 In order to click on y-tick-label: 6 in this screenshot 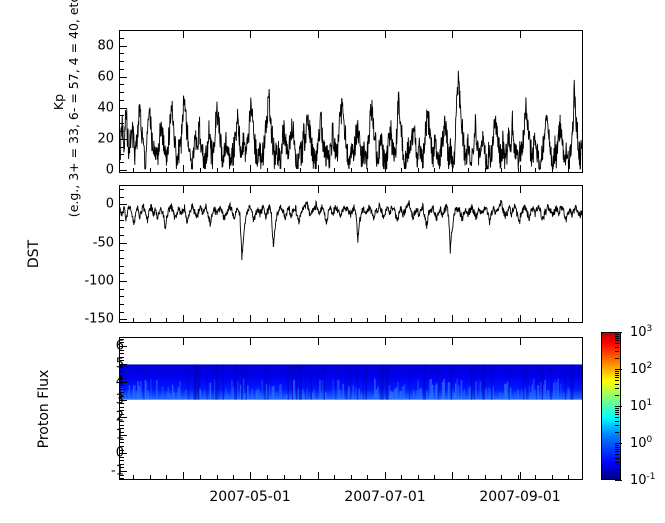, I will do `click(119, 346)`.